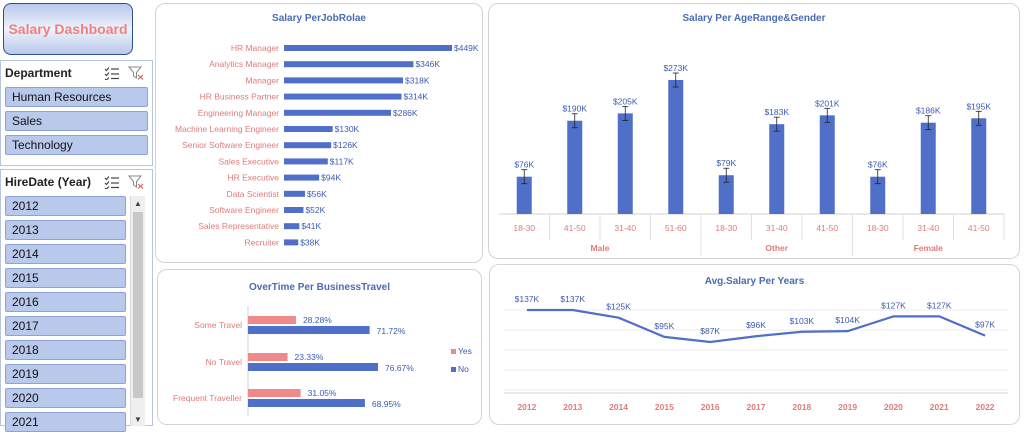 Image resolution: width=1024 pixels, height=432 pixels. What do you see at coordinates (311, 226) in the screenshot?
I see `data-label: $41K` at bounding box center [311, 226].